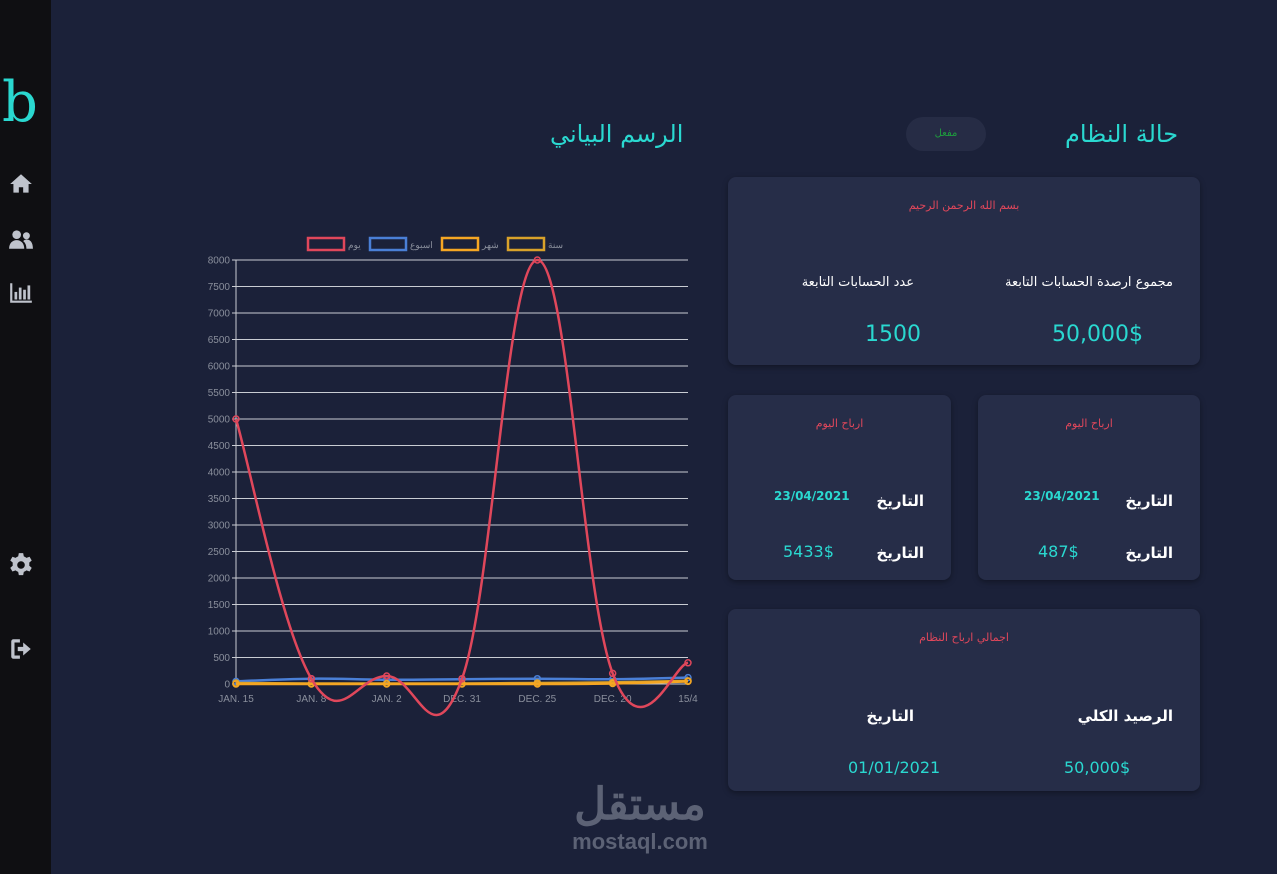 Image resolution: width=1277 pixels, height=874 pixels. What do you see at coordinates (537, 699) in the screenshot?
I see `x-tick-label: DEC. 25` at bounding box center [537, 699].